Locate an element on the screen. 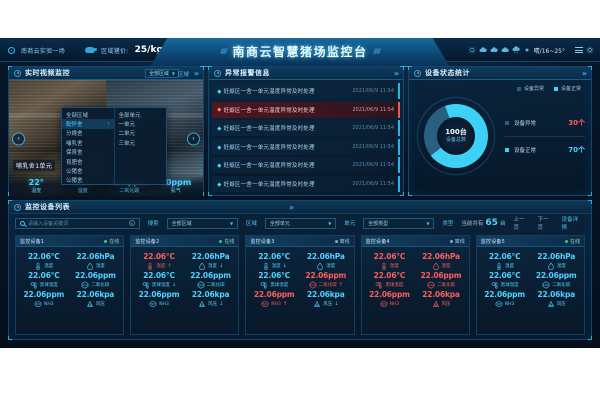  metric-label: 二氧化碳 is located at coordinates (100, 285).